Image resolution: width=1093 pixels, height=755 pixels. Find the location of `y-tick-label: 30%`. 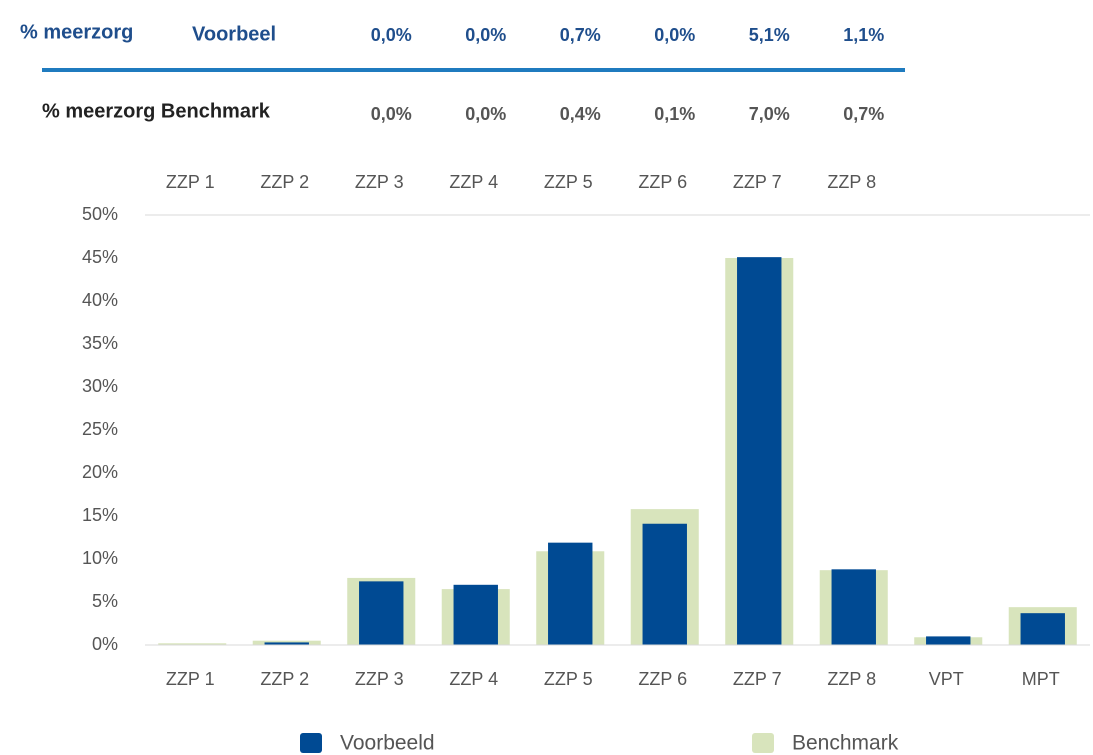

y-tick-label: 30% is located at coordinates (100, 386).